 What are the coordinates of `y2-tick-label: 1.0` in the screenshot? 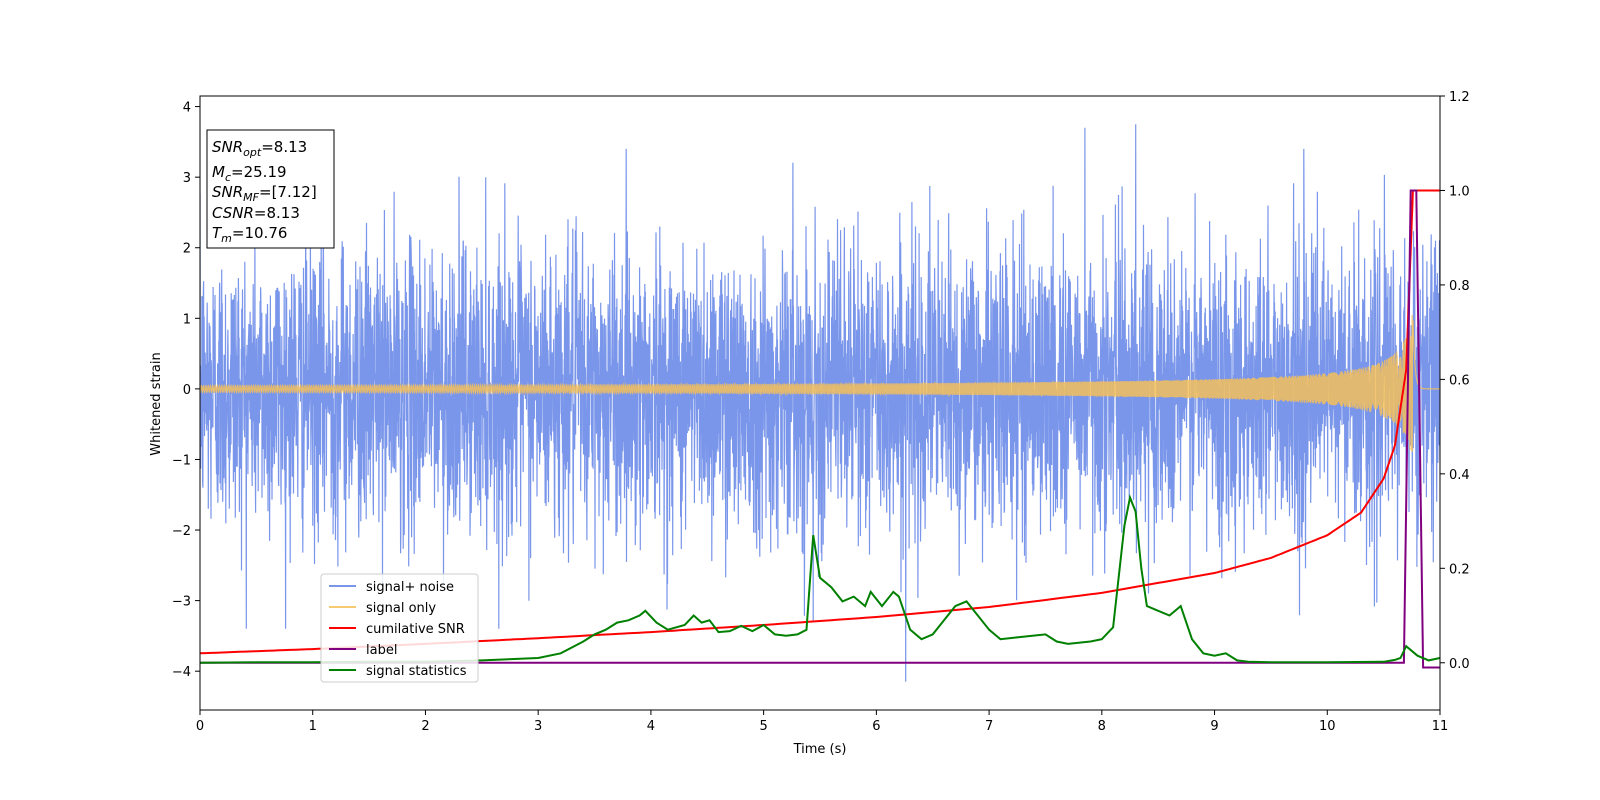 It's located at (1459, 191).